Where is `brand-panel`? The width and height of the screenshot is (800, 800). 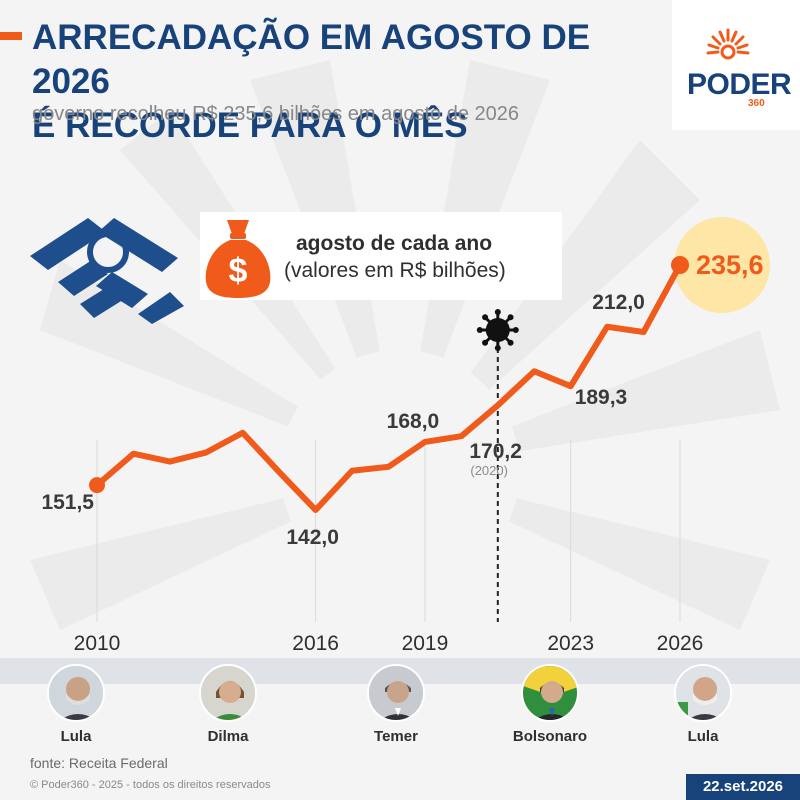 brand-panel is located at coordinates (736, 65).